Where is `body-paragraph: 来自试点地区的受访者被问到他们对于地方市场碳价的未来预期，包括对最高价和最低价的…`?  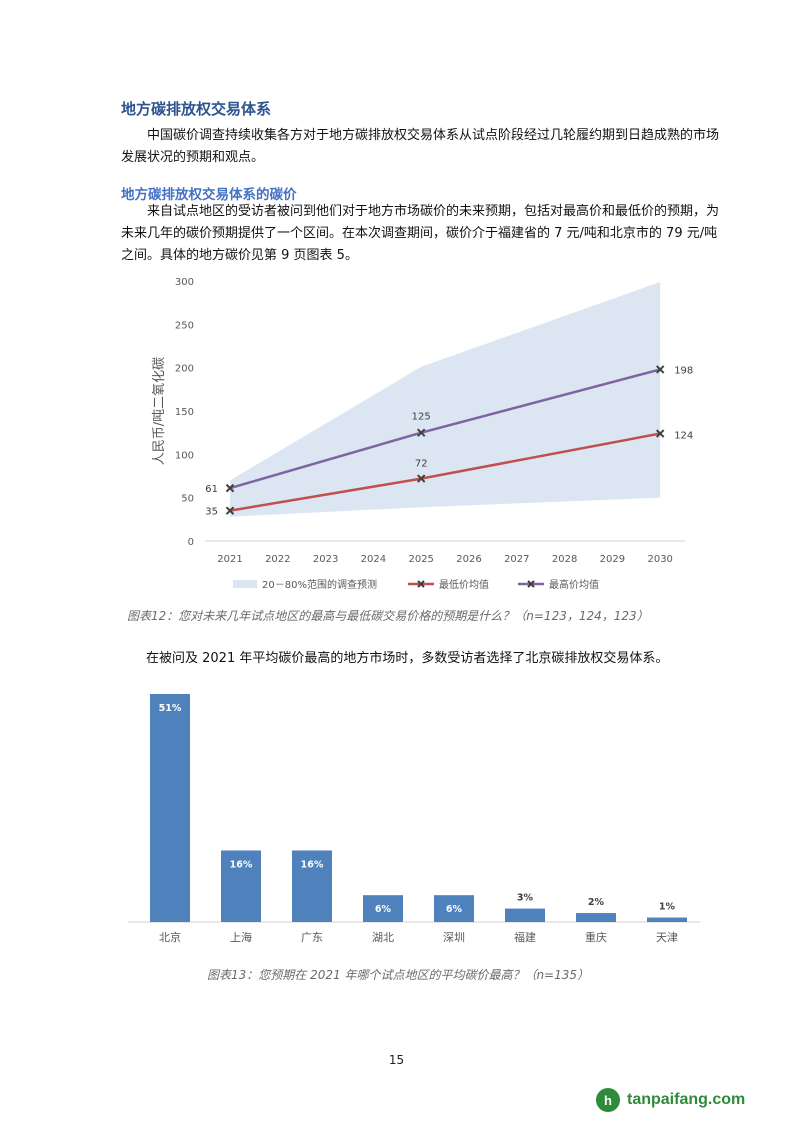
body-paragraph: 来自试点地区的受访者被问到他们对于地方市场碳价的未来预期，包括对最高价和最低价的… is located at coordinates (420, 233).